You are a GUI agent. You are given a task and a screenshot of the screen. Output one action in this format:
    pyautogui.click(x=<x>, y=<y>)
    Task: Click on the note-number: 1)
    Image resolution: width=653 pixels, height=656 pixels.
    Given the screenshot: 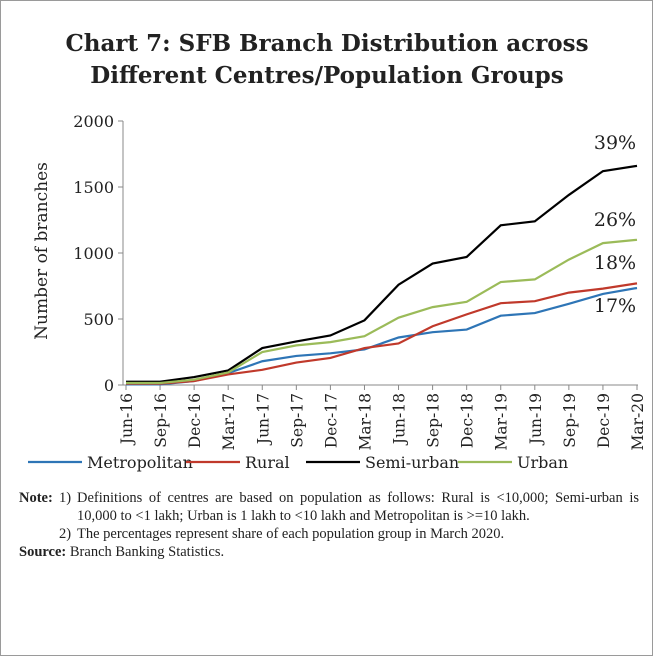 What is the action you would take?
    pyautogui.click(x=65, y=498)
    